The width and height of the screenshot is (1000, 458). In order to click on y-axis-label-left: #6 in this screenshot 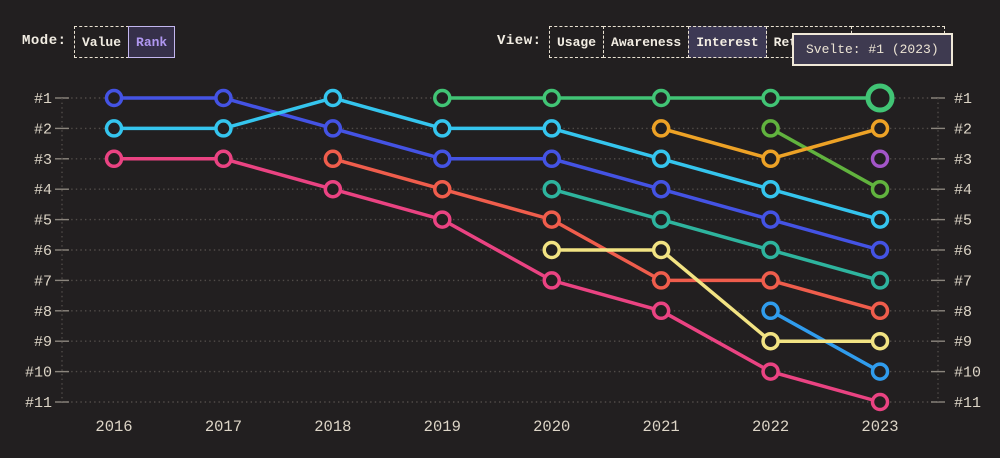, I will do `click(43, 251)`.